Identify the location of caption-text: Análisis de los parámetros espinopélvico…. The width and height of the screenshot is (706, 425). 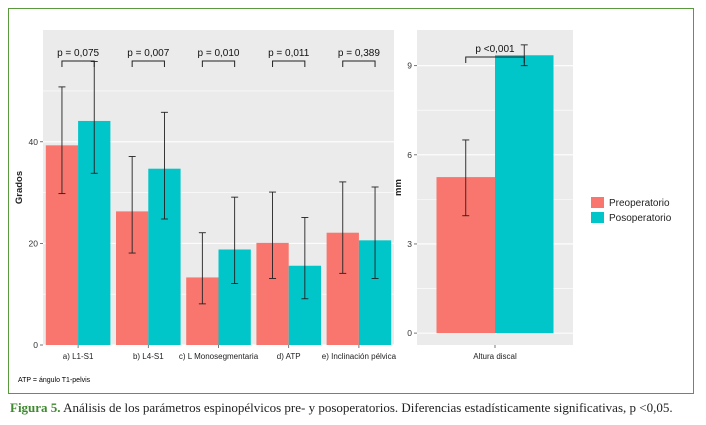
(366, 407).